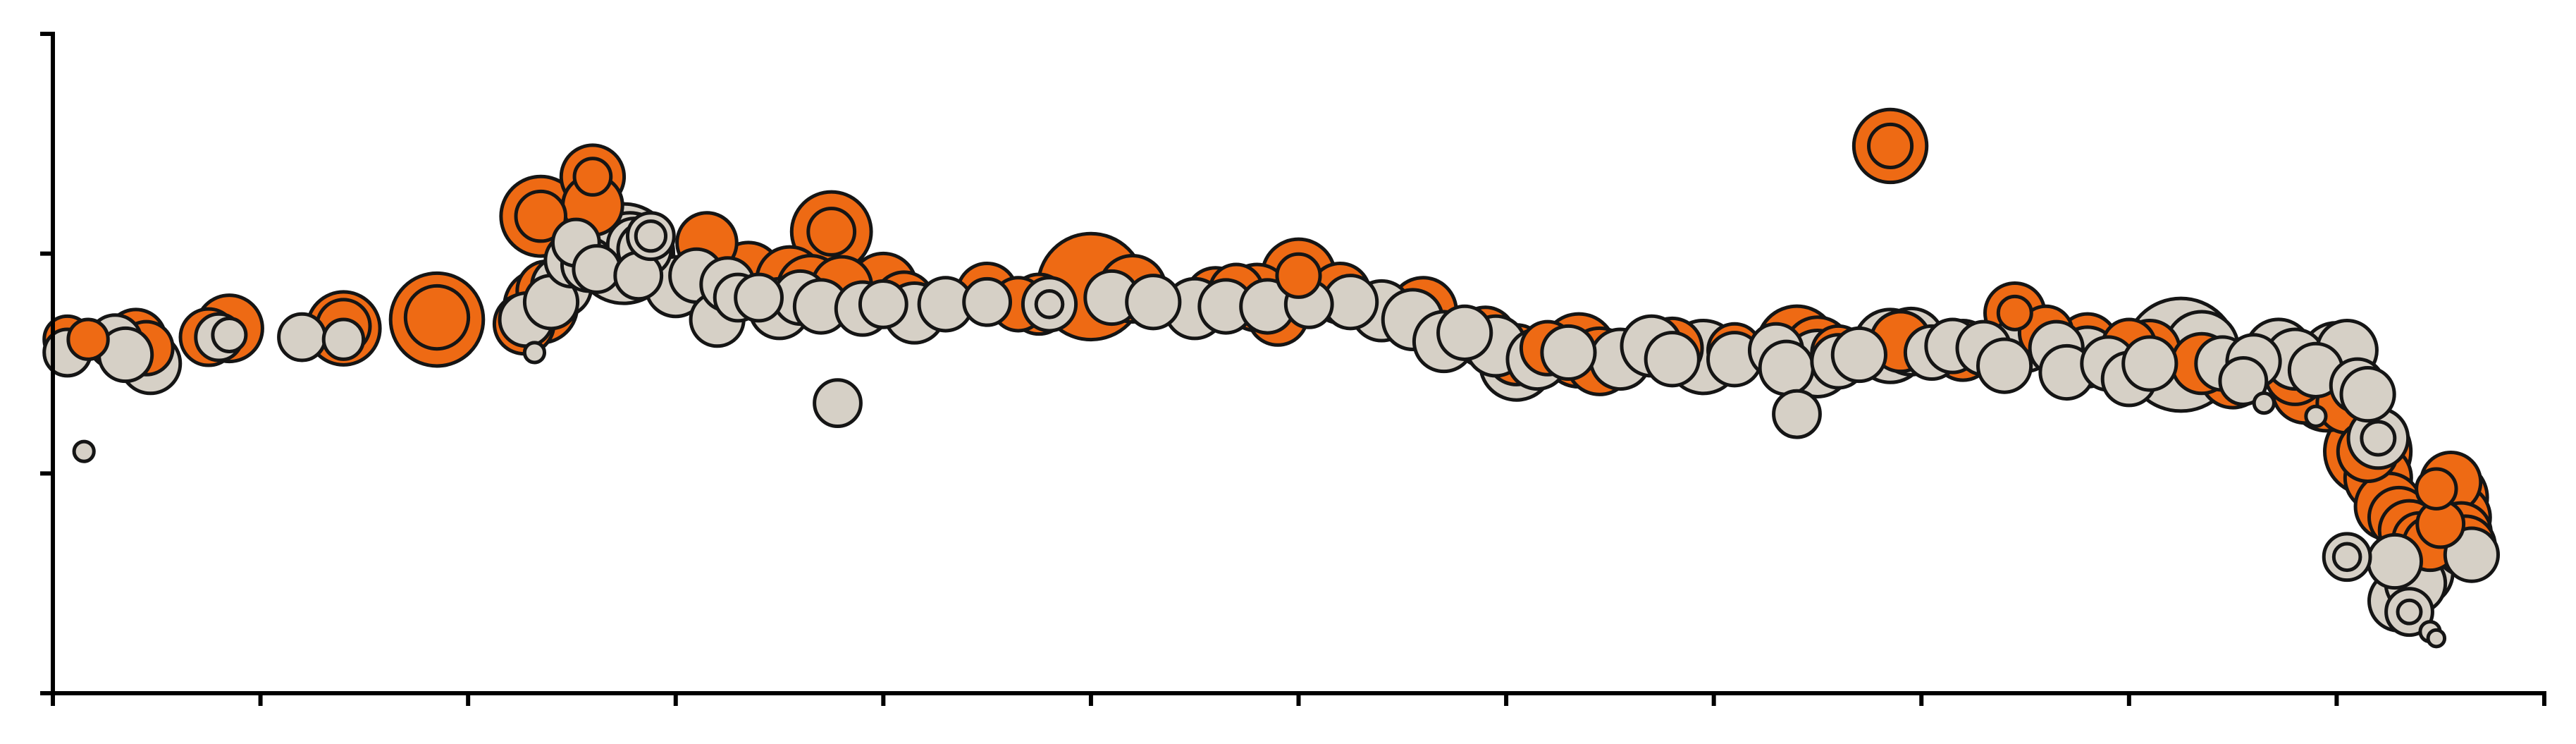 This screenshot has height=744, width=2576. What do you see at coordinates (1298, 699) in the screenshot?
I see `x-ticks` at bounding box center [1298, 699].